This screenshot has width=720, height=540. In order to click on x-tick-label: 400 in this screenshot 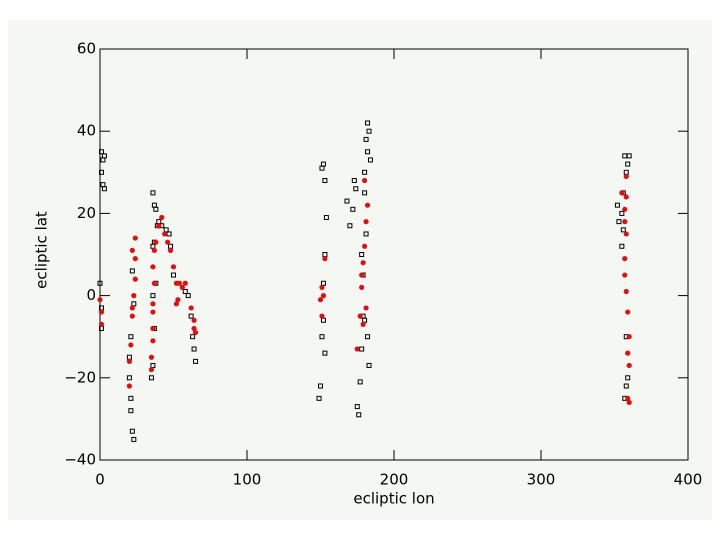, I will do `click(688, 480)`.